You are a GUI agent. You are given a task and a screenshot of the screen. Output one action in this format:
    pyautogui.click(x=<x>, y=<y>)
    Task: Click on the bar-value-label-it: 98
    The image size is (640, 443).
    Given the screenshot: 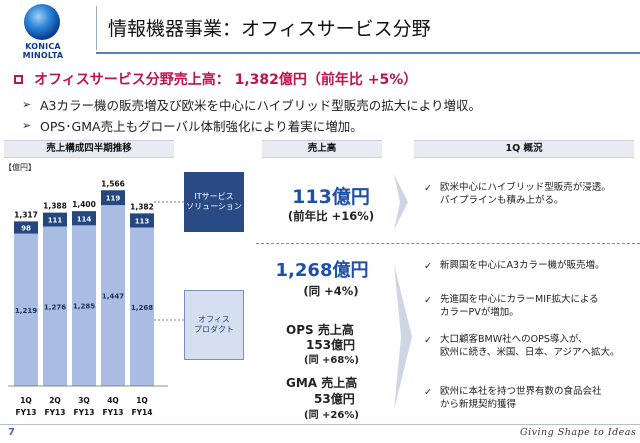 What is the action you would take?
    pyautogui.click(x=26, y=229)
    